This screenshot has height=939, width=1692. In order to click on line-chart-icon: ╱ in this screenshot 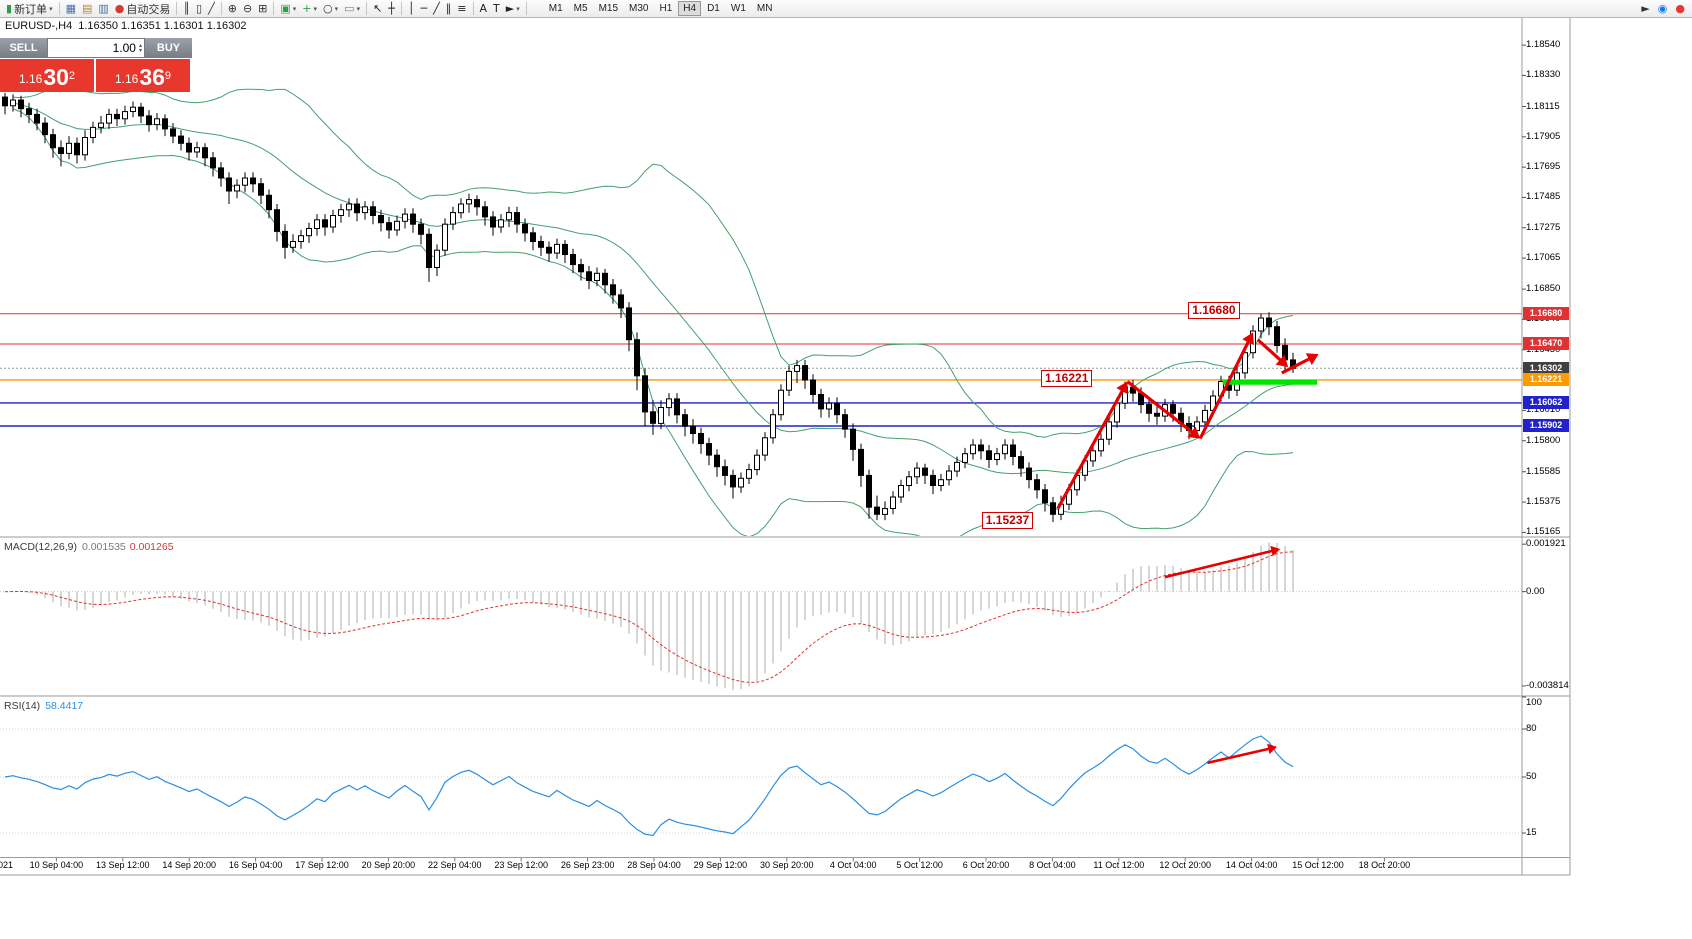, I will do `click(211, 8)`.